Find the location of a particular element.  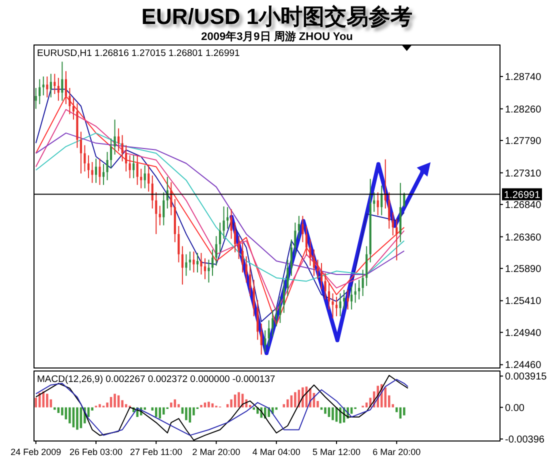

y-tick-label: 1.26840 is located at coordinates (523, 205).